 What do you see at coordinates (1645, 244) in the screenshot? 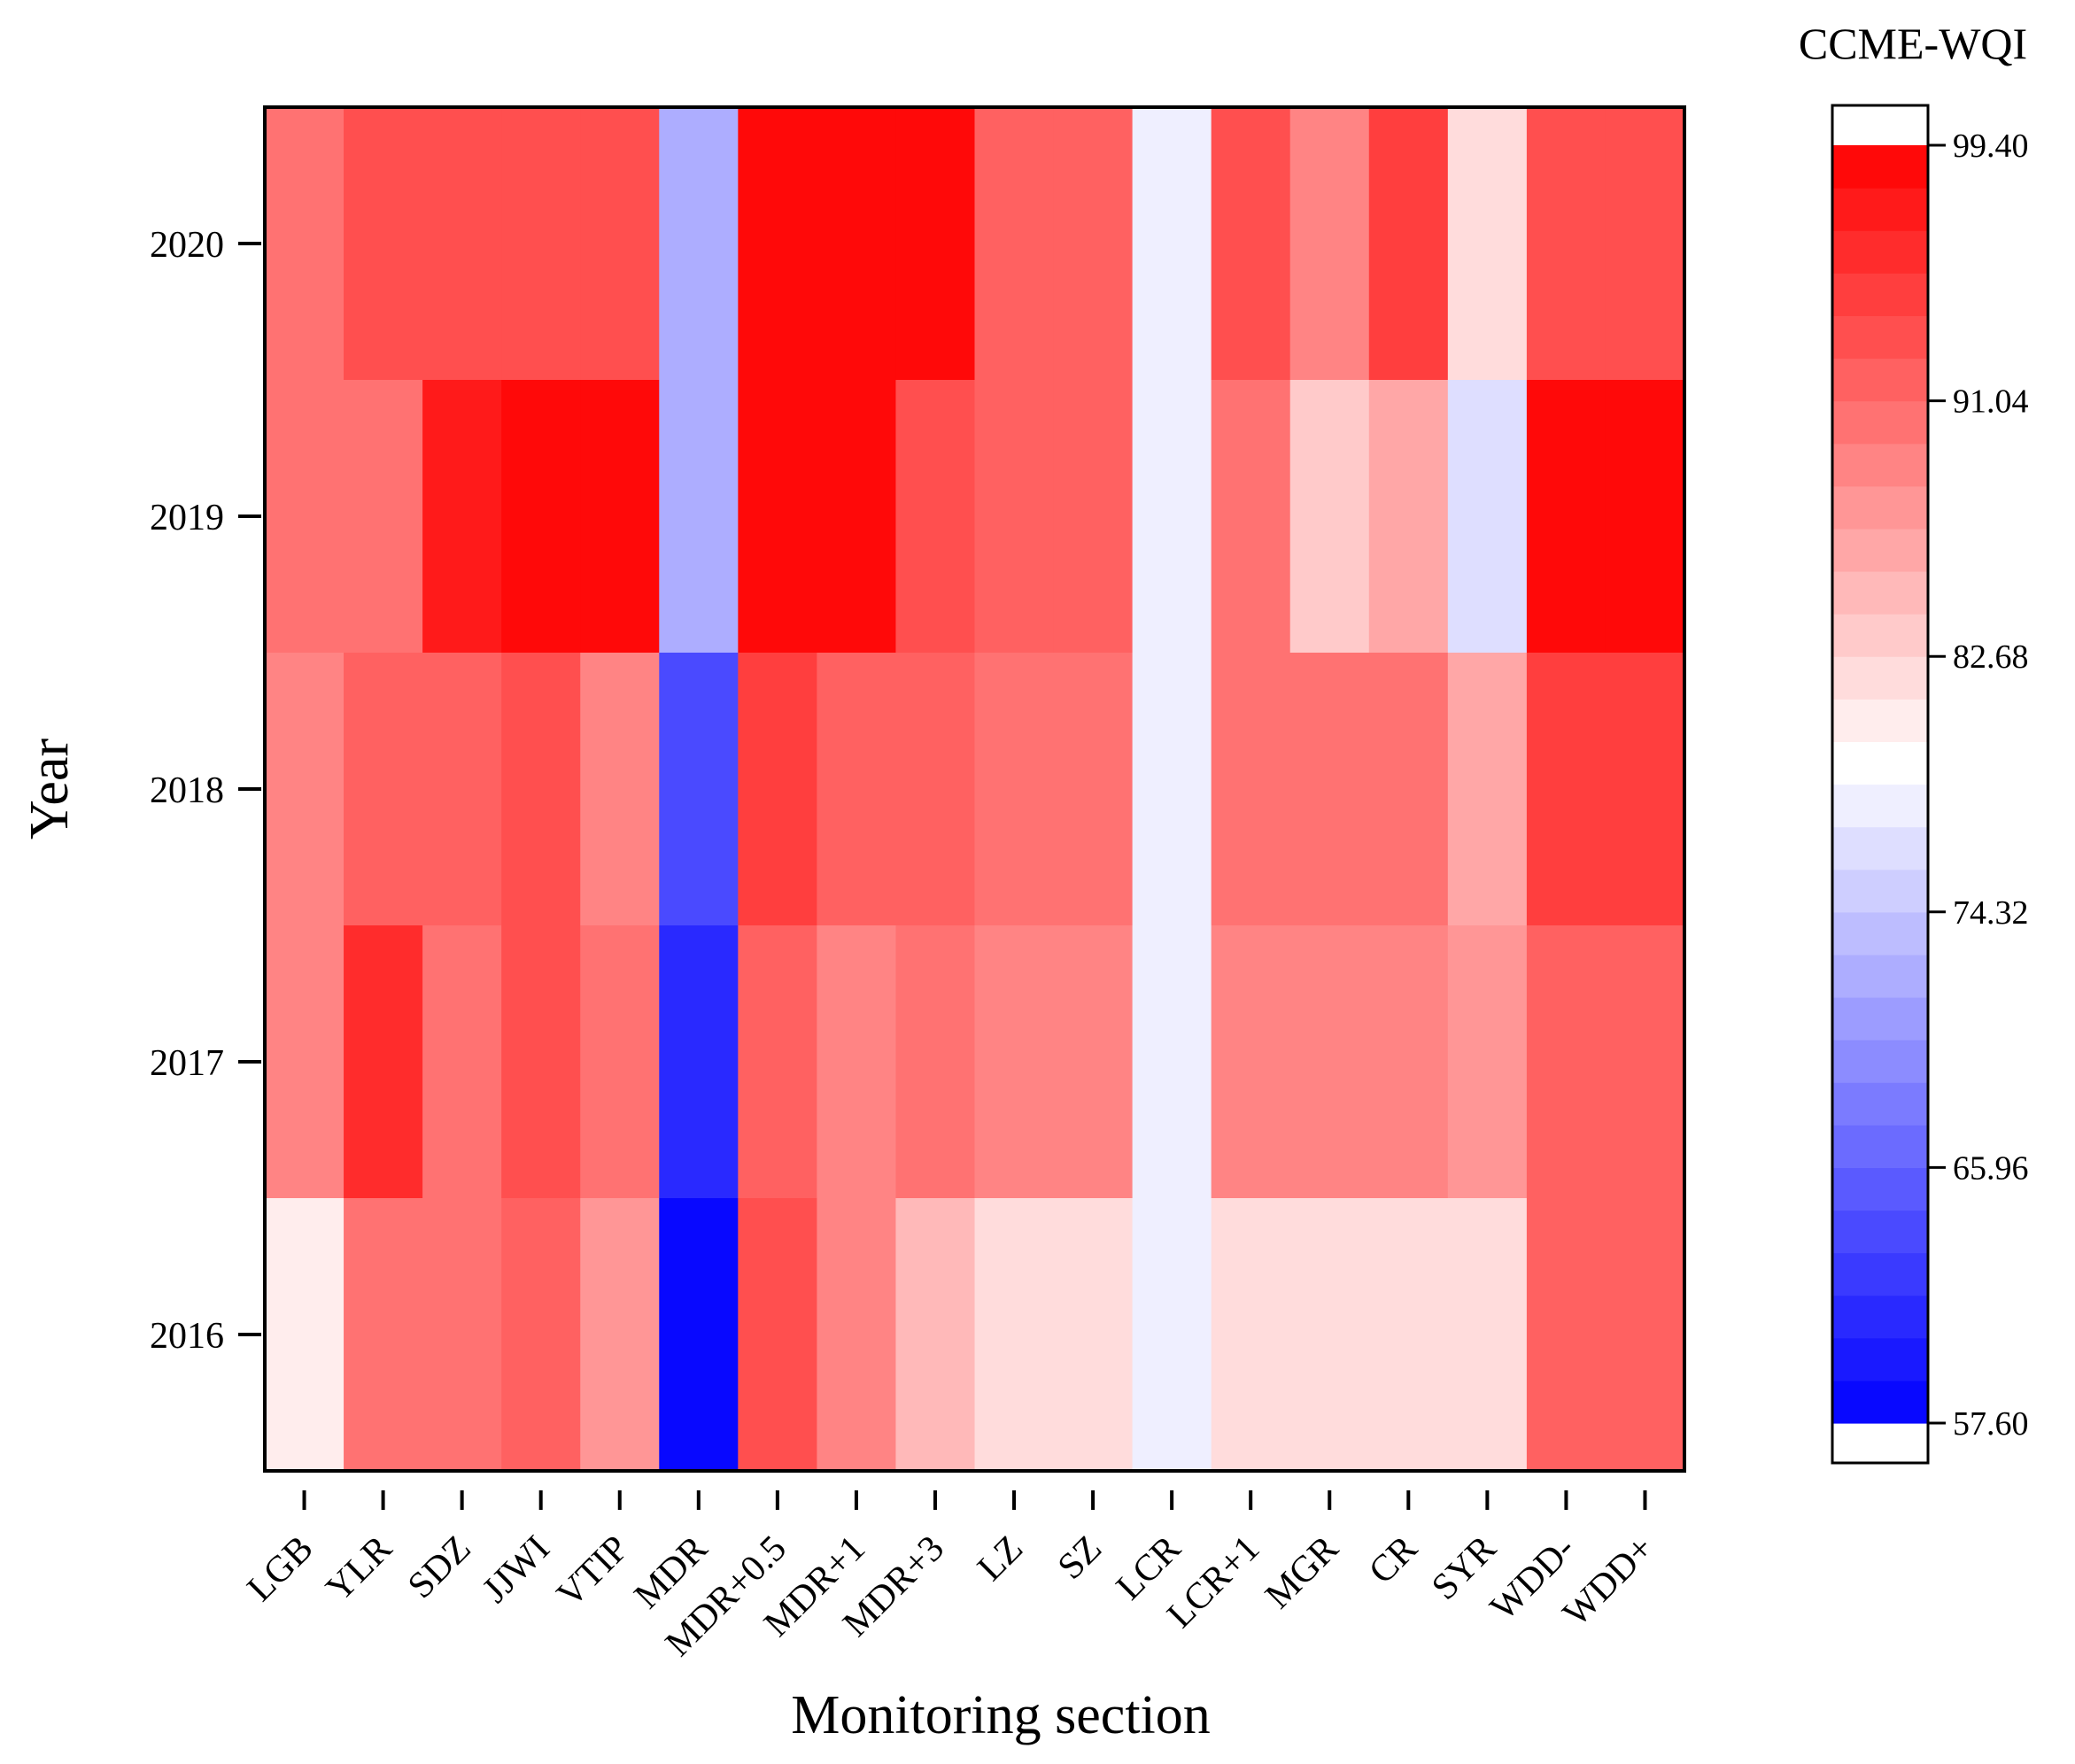
I see `heatmap-cell-2020-WDD+` at bounding box center [1645, 244].